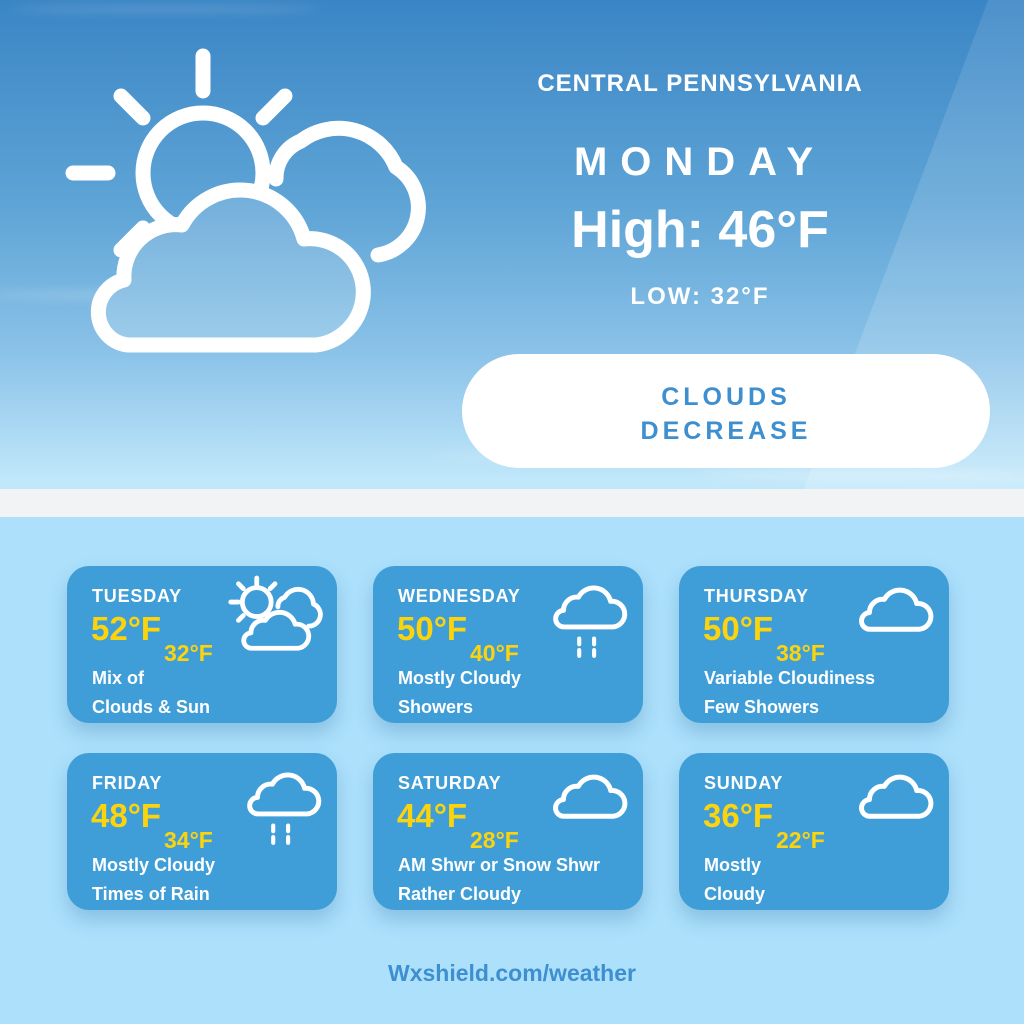  Describe the element at coordinates (494, 653) in the screenshot. I see `card-low-temp: 40°F` at that location.